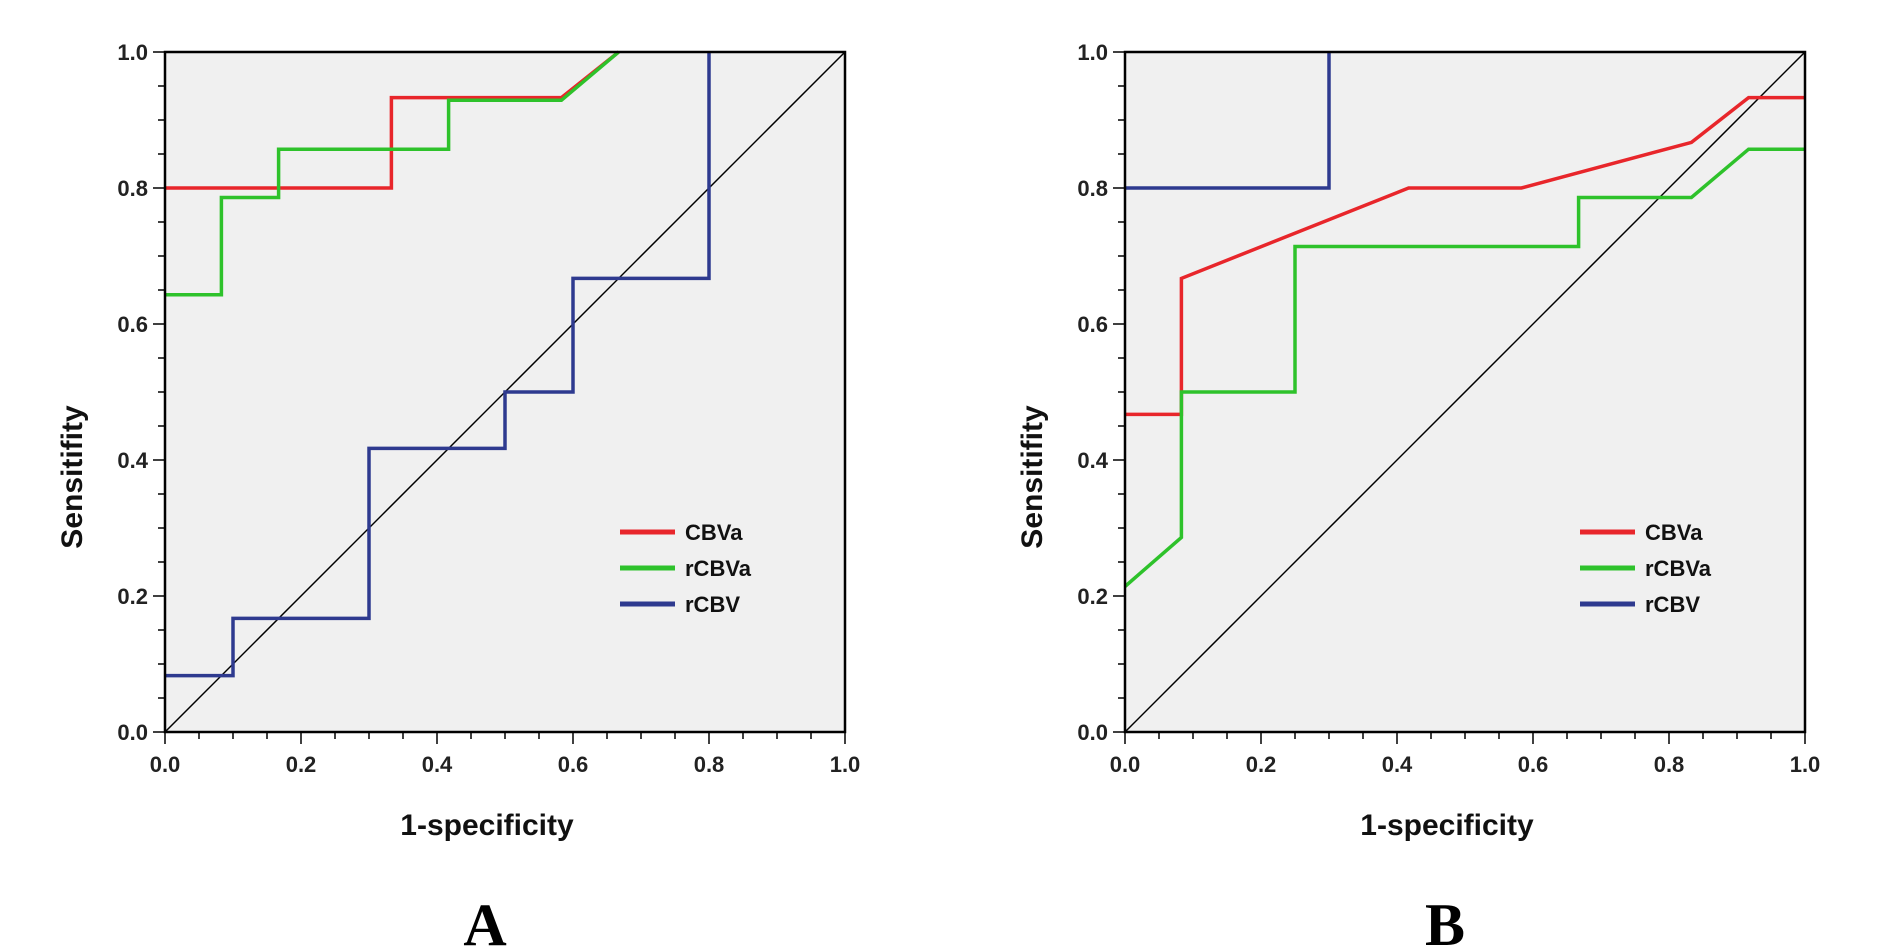  I want to click on panel-label-a: A, so click(484, 921).